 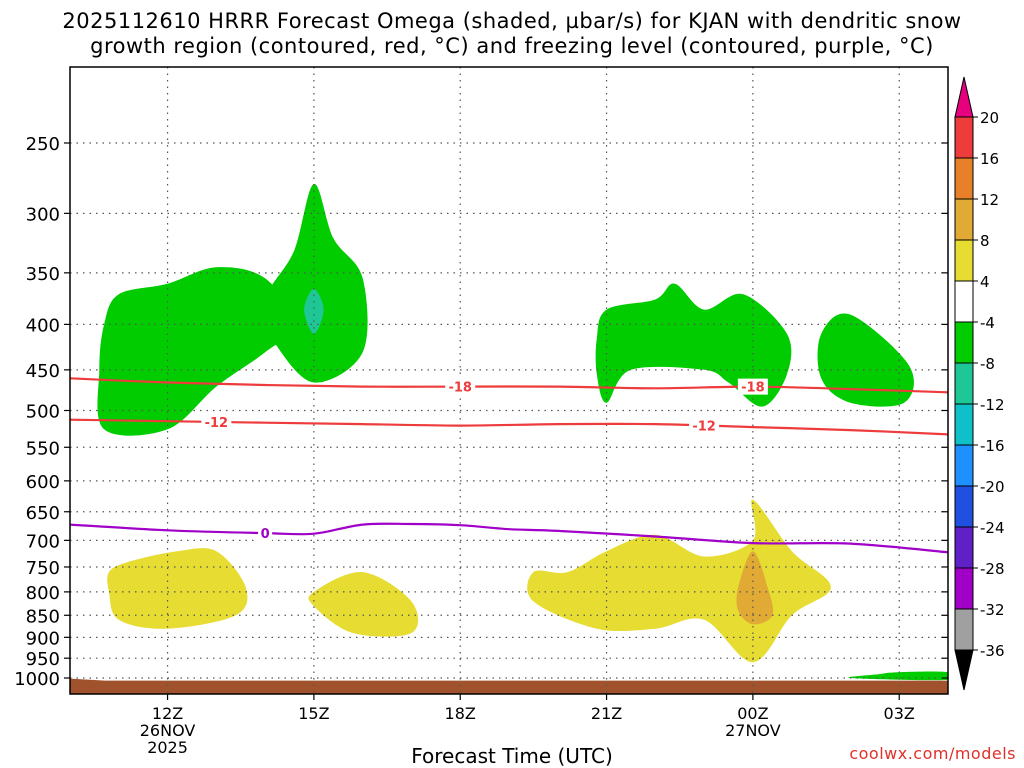 What do you see at coordinates (606, 713) in the screenshot?
I see `x-tick-label-21Z: 21Z` at bounding box center [606, 713].